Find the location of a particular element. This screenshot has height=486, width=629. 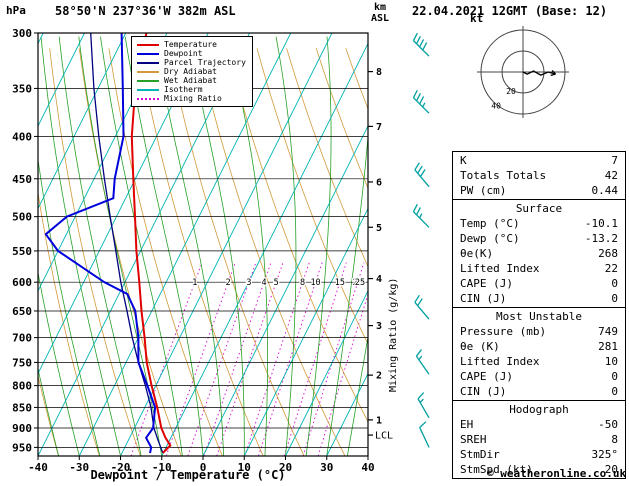

stats-row-label: θe (K) is located at coordinates (480, 346).